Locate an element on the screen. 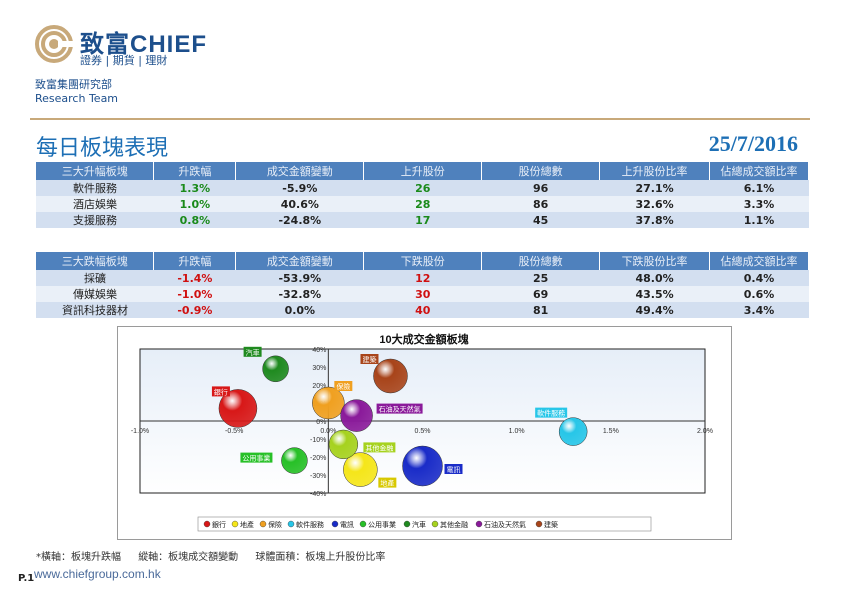 Image resolution: width=842 pixels, height=595 pixels. rising-count-cell: 26 is located at coordinates (422, 188).